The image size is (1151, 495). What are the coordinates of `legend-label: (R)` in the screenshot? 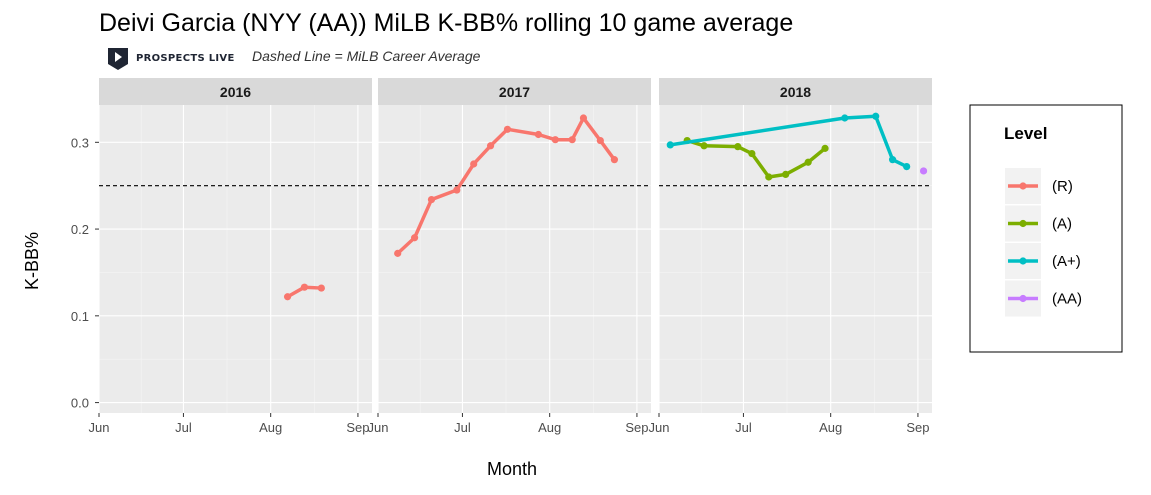 It's located at (1062, 186).